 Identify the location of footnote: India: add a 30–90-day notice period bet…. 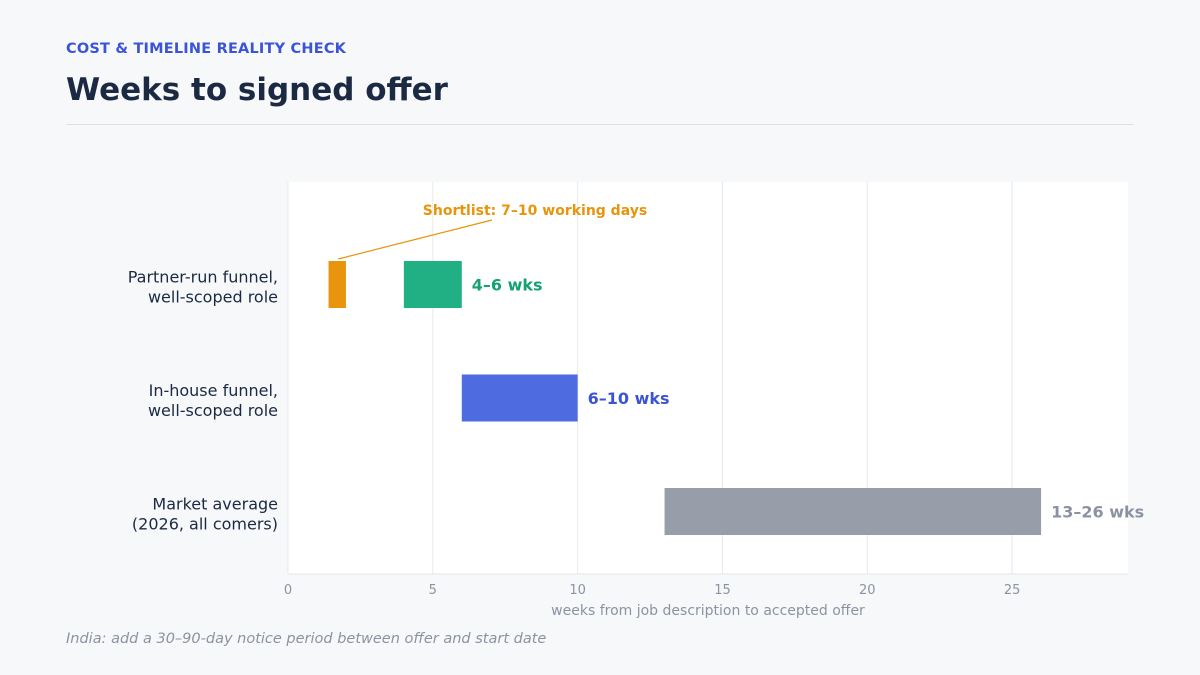
(306, 639).